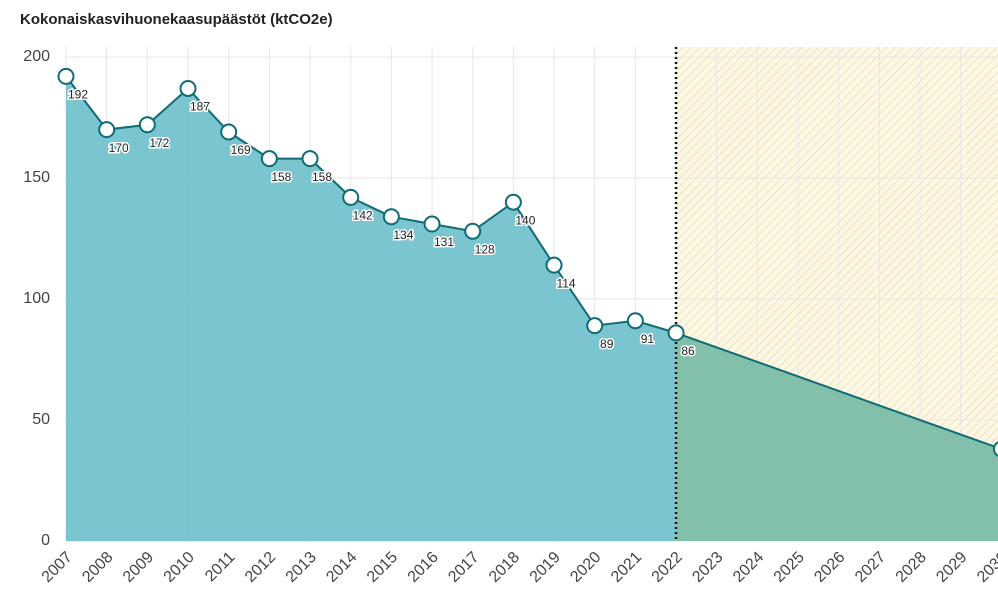  I want to click on x-tick-label: 2018, so click(504, 567).